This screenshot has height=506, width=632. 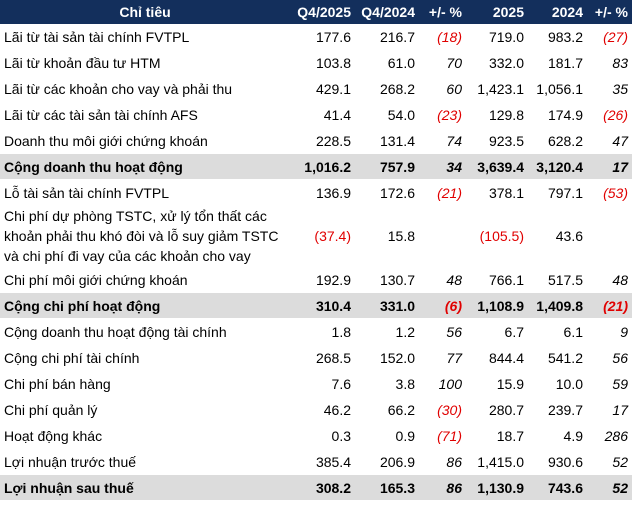 What do you see at coordinates (497, 192) in the screenshot?
I see `cell: 378.1` at bounding box center [497, 192].